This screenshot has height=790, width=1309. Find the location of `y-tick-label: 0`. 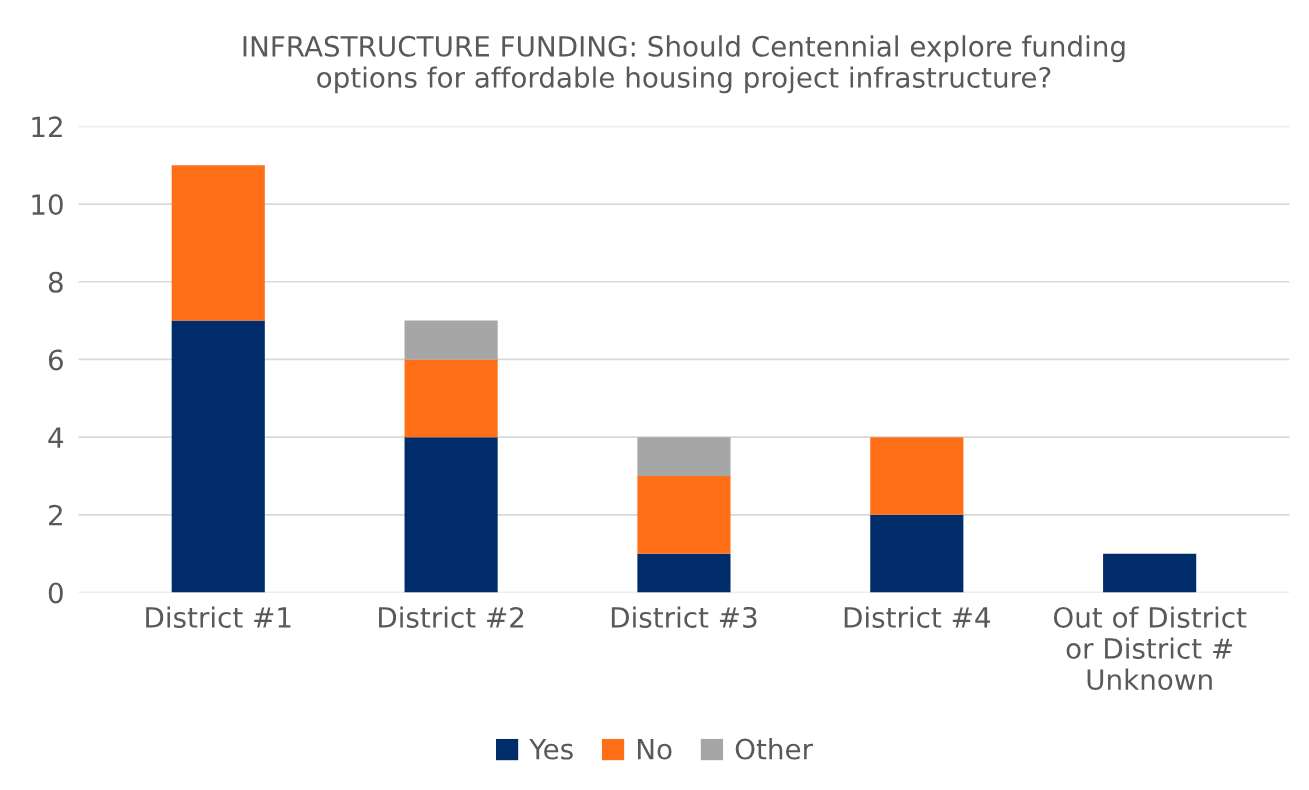

y-tick-label: 0 is located at coordinates (55, 593).